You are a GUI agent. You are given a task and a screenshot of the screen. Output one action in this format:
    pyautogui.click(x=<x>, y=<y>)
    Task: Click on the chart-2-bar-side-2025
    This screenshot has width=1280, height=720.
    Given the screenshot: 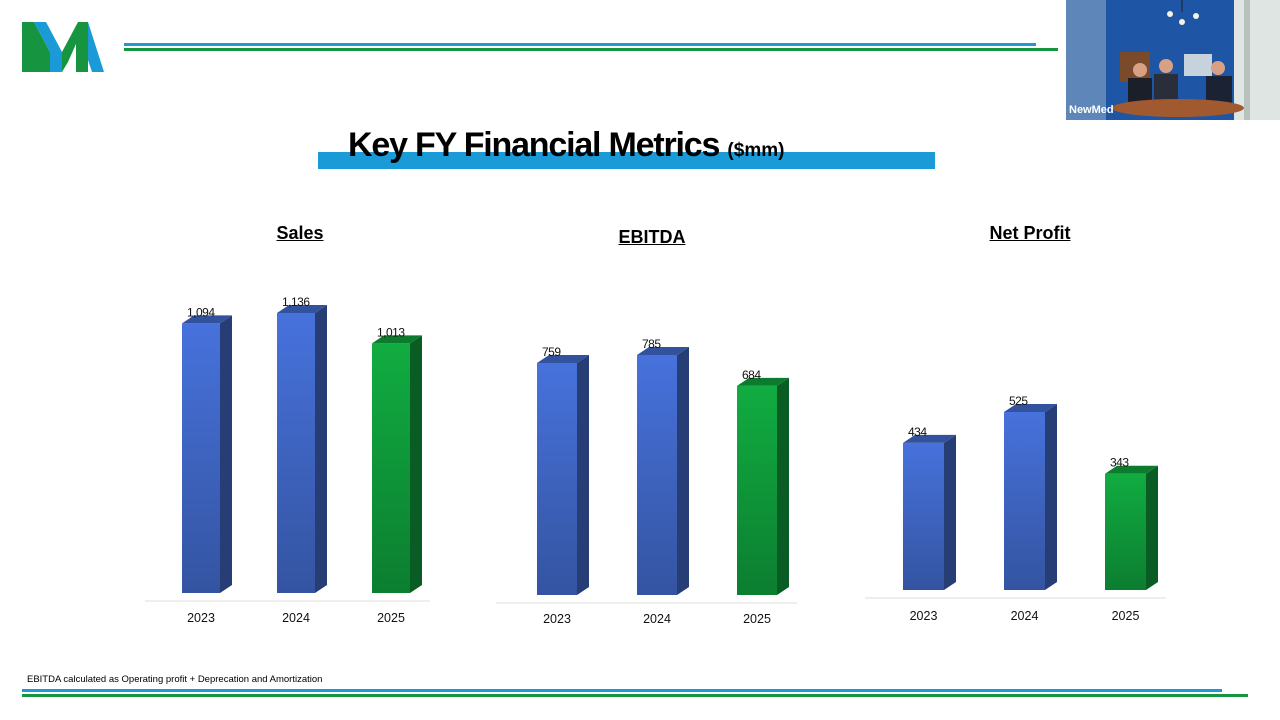 What is the action you would take?
    pyautogui.click(x=1152, y=527)
    